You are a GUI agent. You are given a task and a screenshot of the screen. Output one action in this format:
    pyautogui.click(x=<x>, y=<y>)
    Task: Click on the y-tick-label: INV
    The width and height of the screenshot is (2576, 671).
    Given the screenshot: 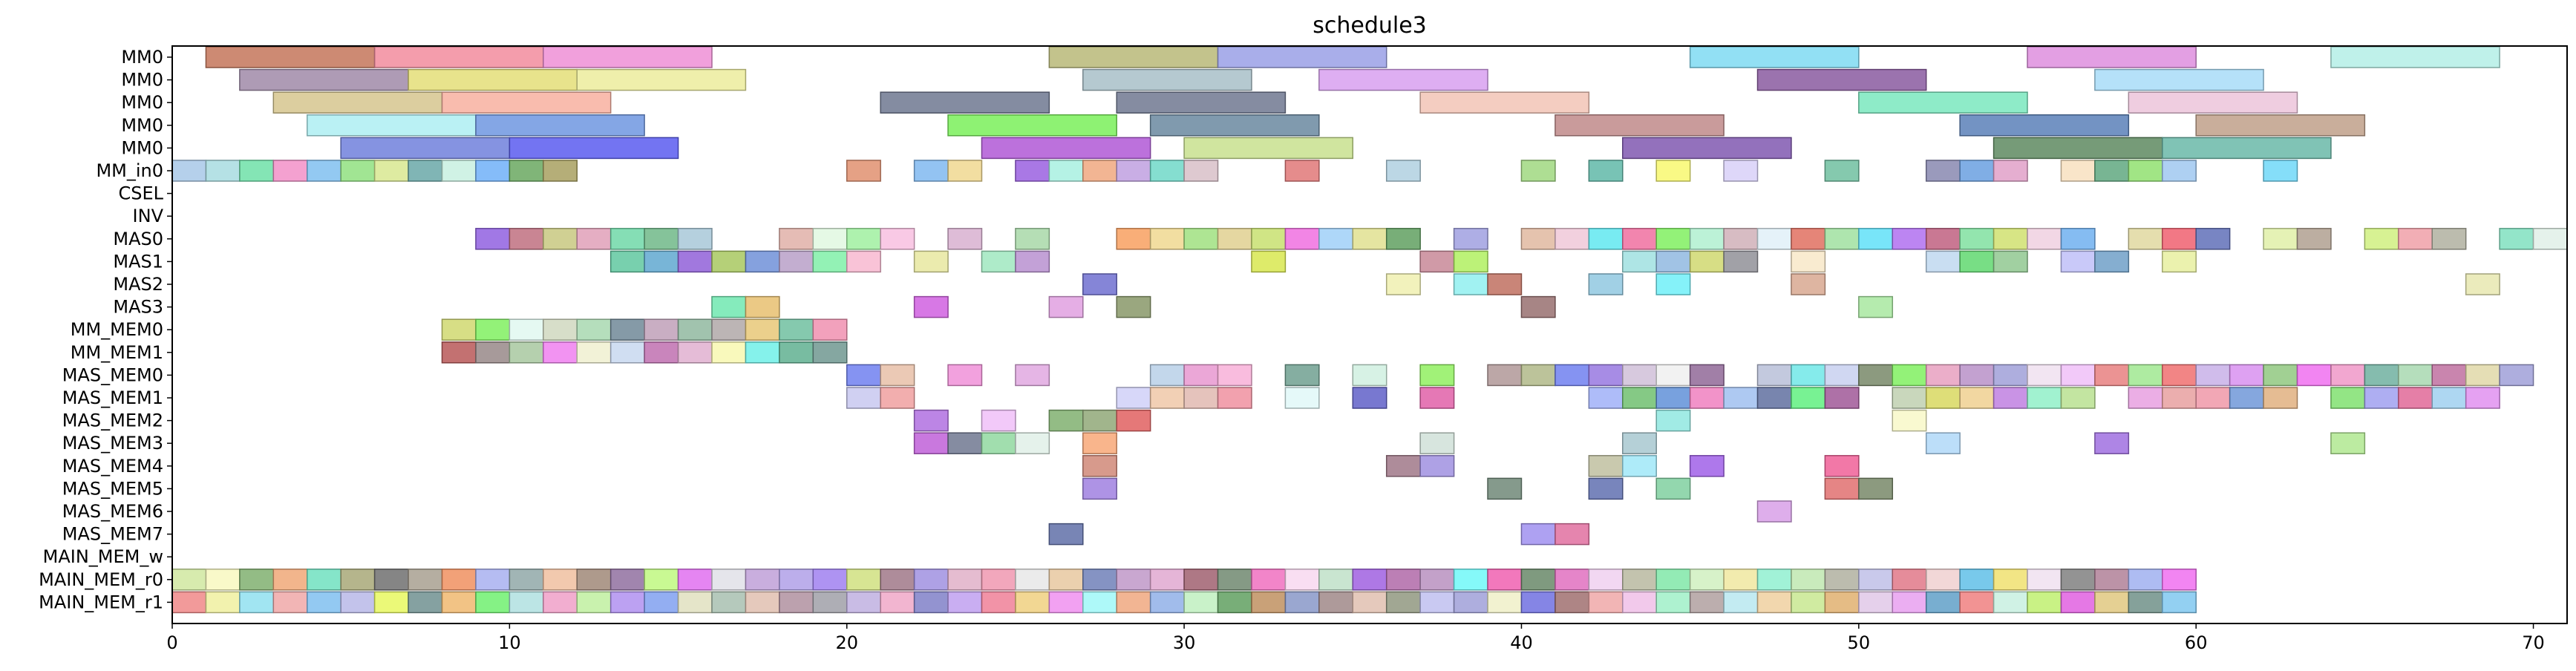 What is the action you would take?
    pyautogui.click(x=148, y=216)
    